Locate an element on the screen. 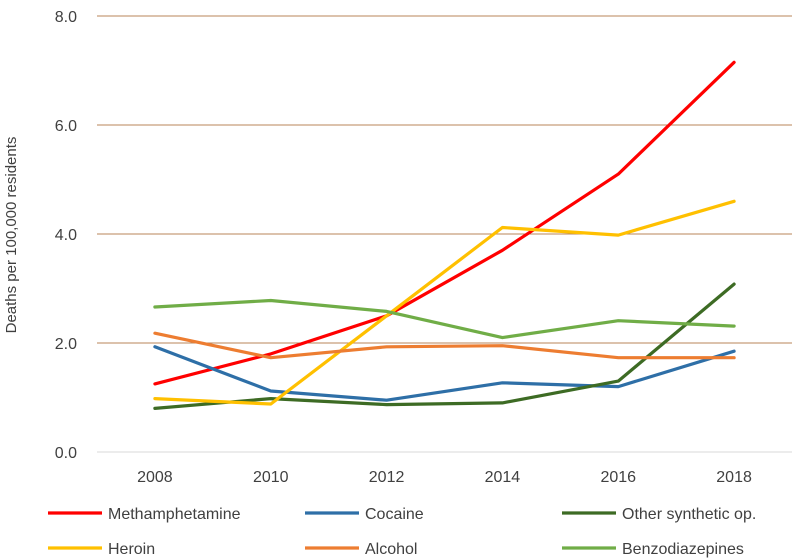 The height and width of the screenshot is (560, 802). y-tick-label: 8.0 is located at coordinates (66, 17).